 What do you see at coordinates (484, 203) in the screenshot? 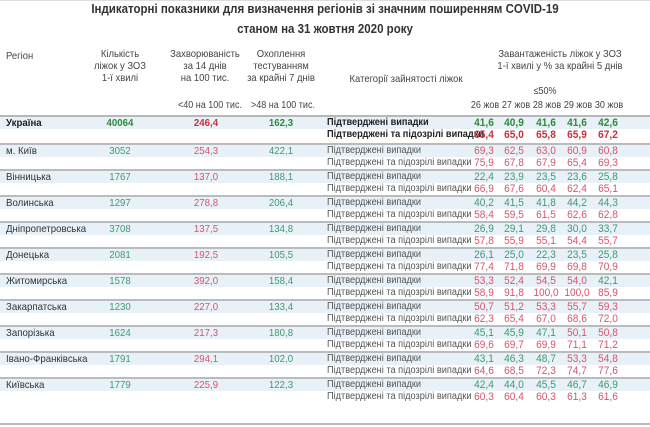
I see `occupancy-value: 40,2` at bounding box center [484, 203].